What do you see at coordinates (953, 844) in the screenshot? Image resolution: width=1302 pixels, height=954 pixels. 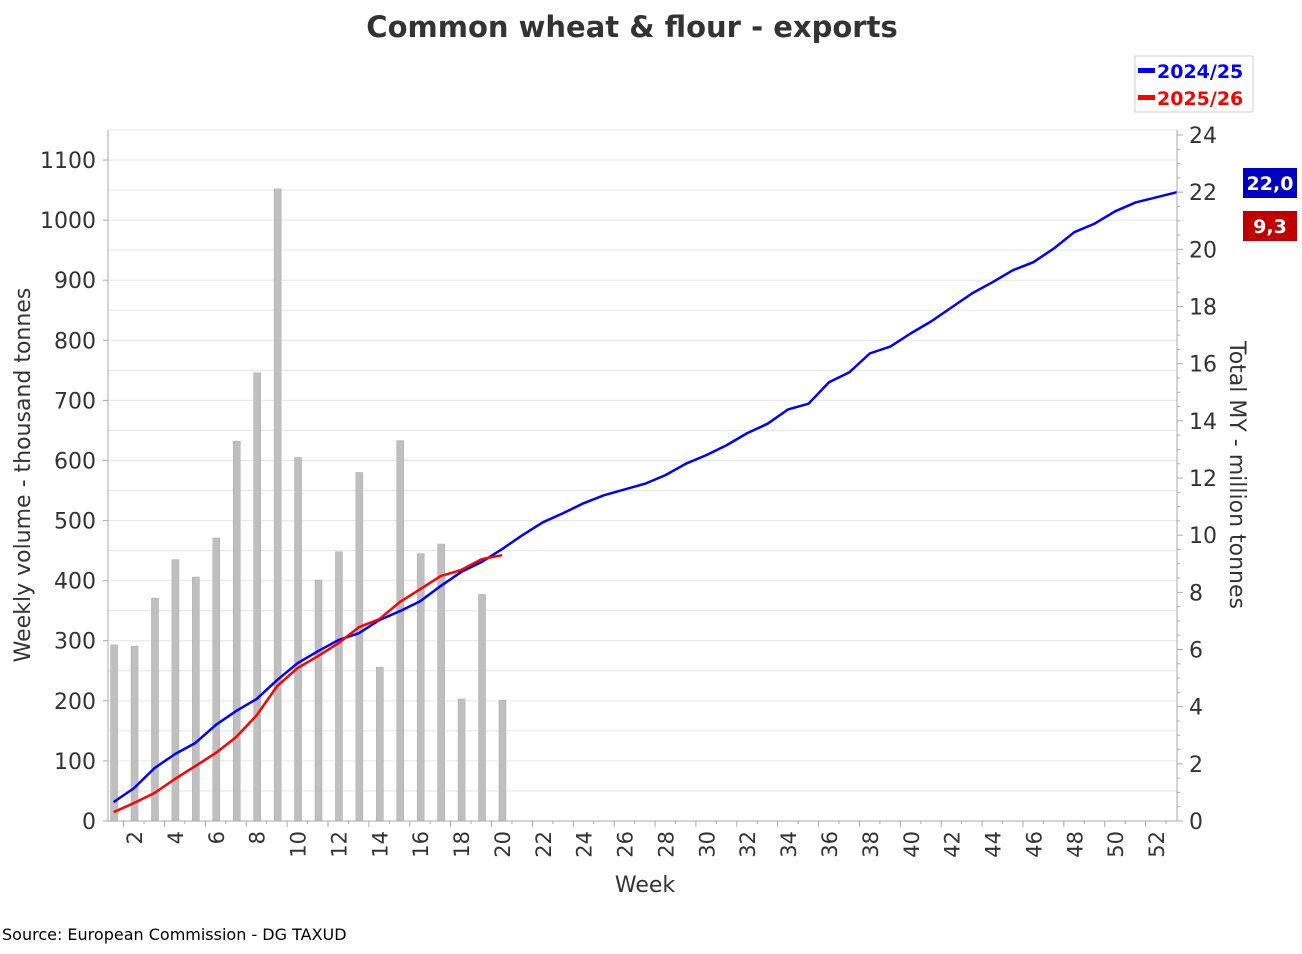 I see `x-tick-label: 42` at bounding box center [953, 844].